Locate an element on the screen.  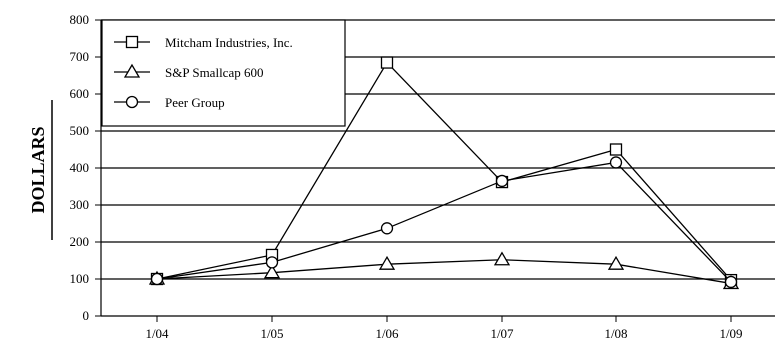
x-tick-labels: 1/04 1/05 1/06 1/07 1/08 1/09 is located at coordinates (444, 328).